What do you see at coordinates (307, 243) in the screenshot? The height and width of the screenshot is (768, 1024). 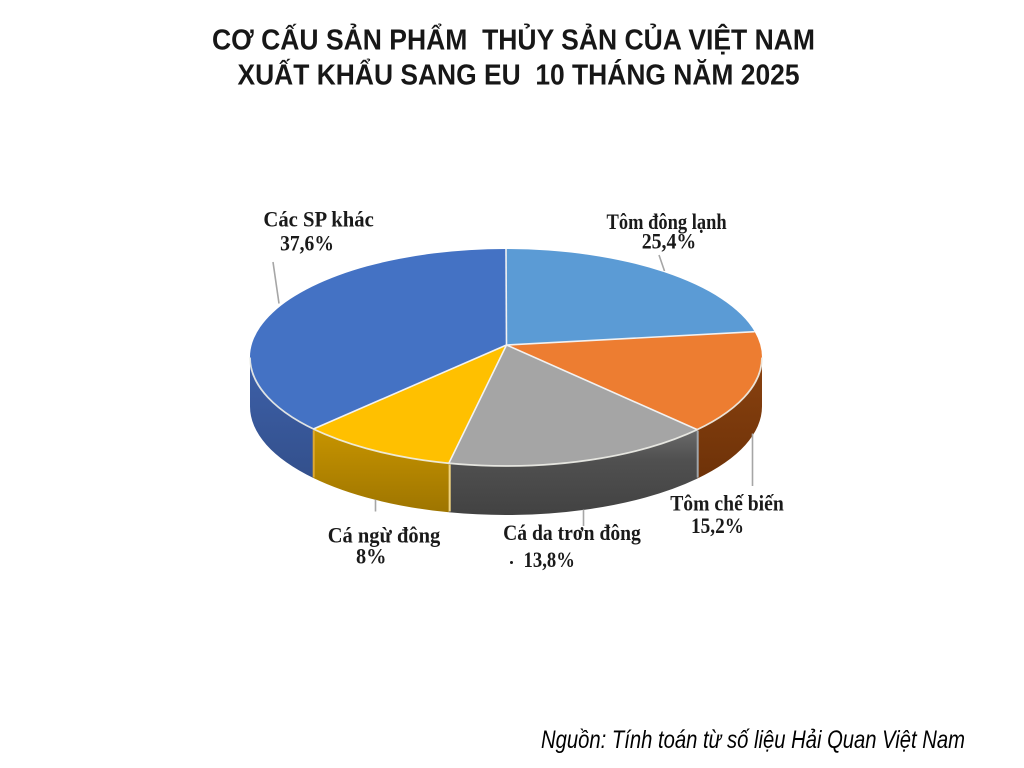 I see `svg-text: 37,6%` at bounding box center [307, 243].